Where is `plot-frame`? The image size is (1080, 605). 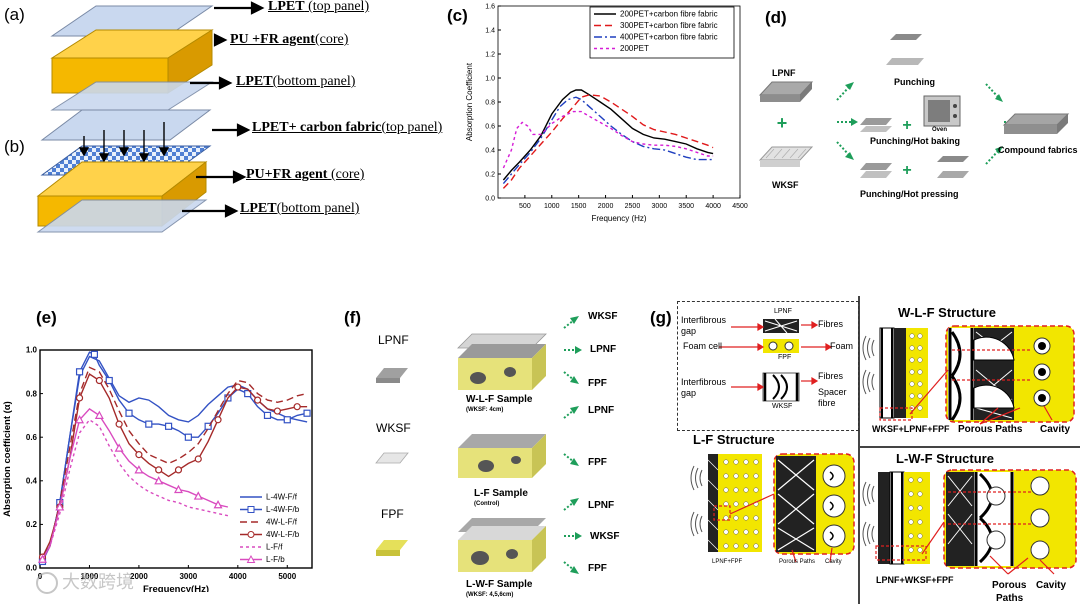
plot-frame is located at coordinates (176, 459).